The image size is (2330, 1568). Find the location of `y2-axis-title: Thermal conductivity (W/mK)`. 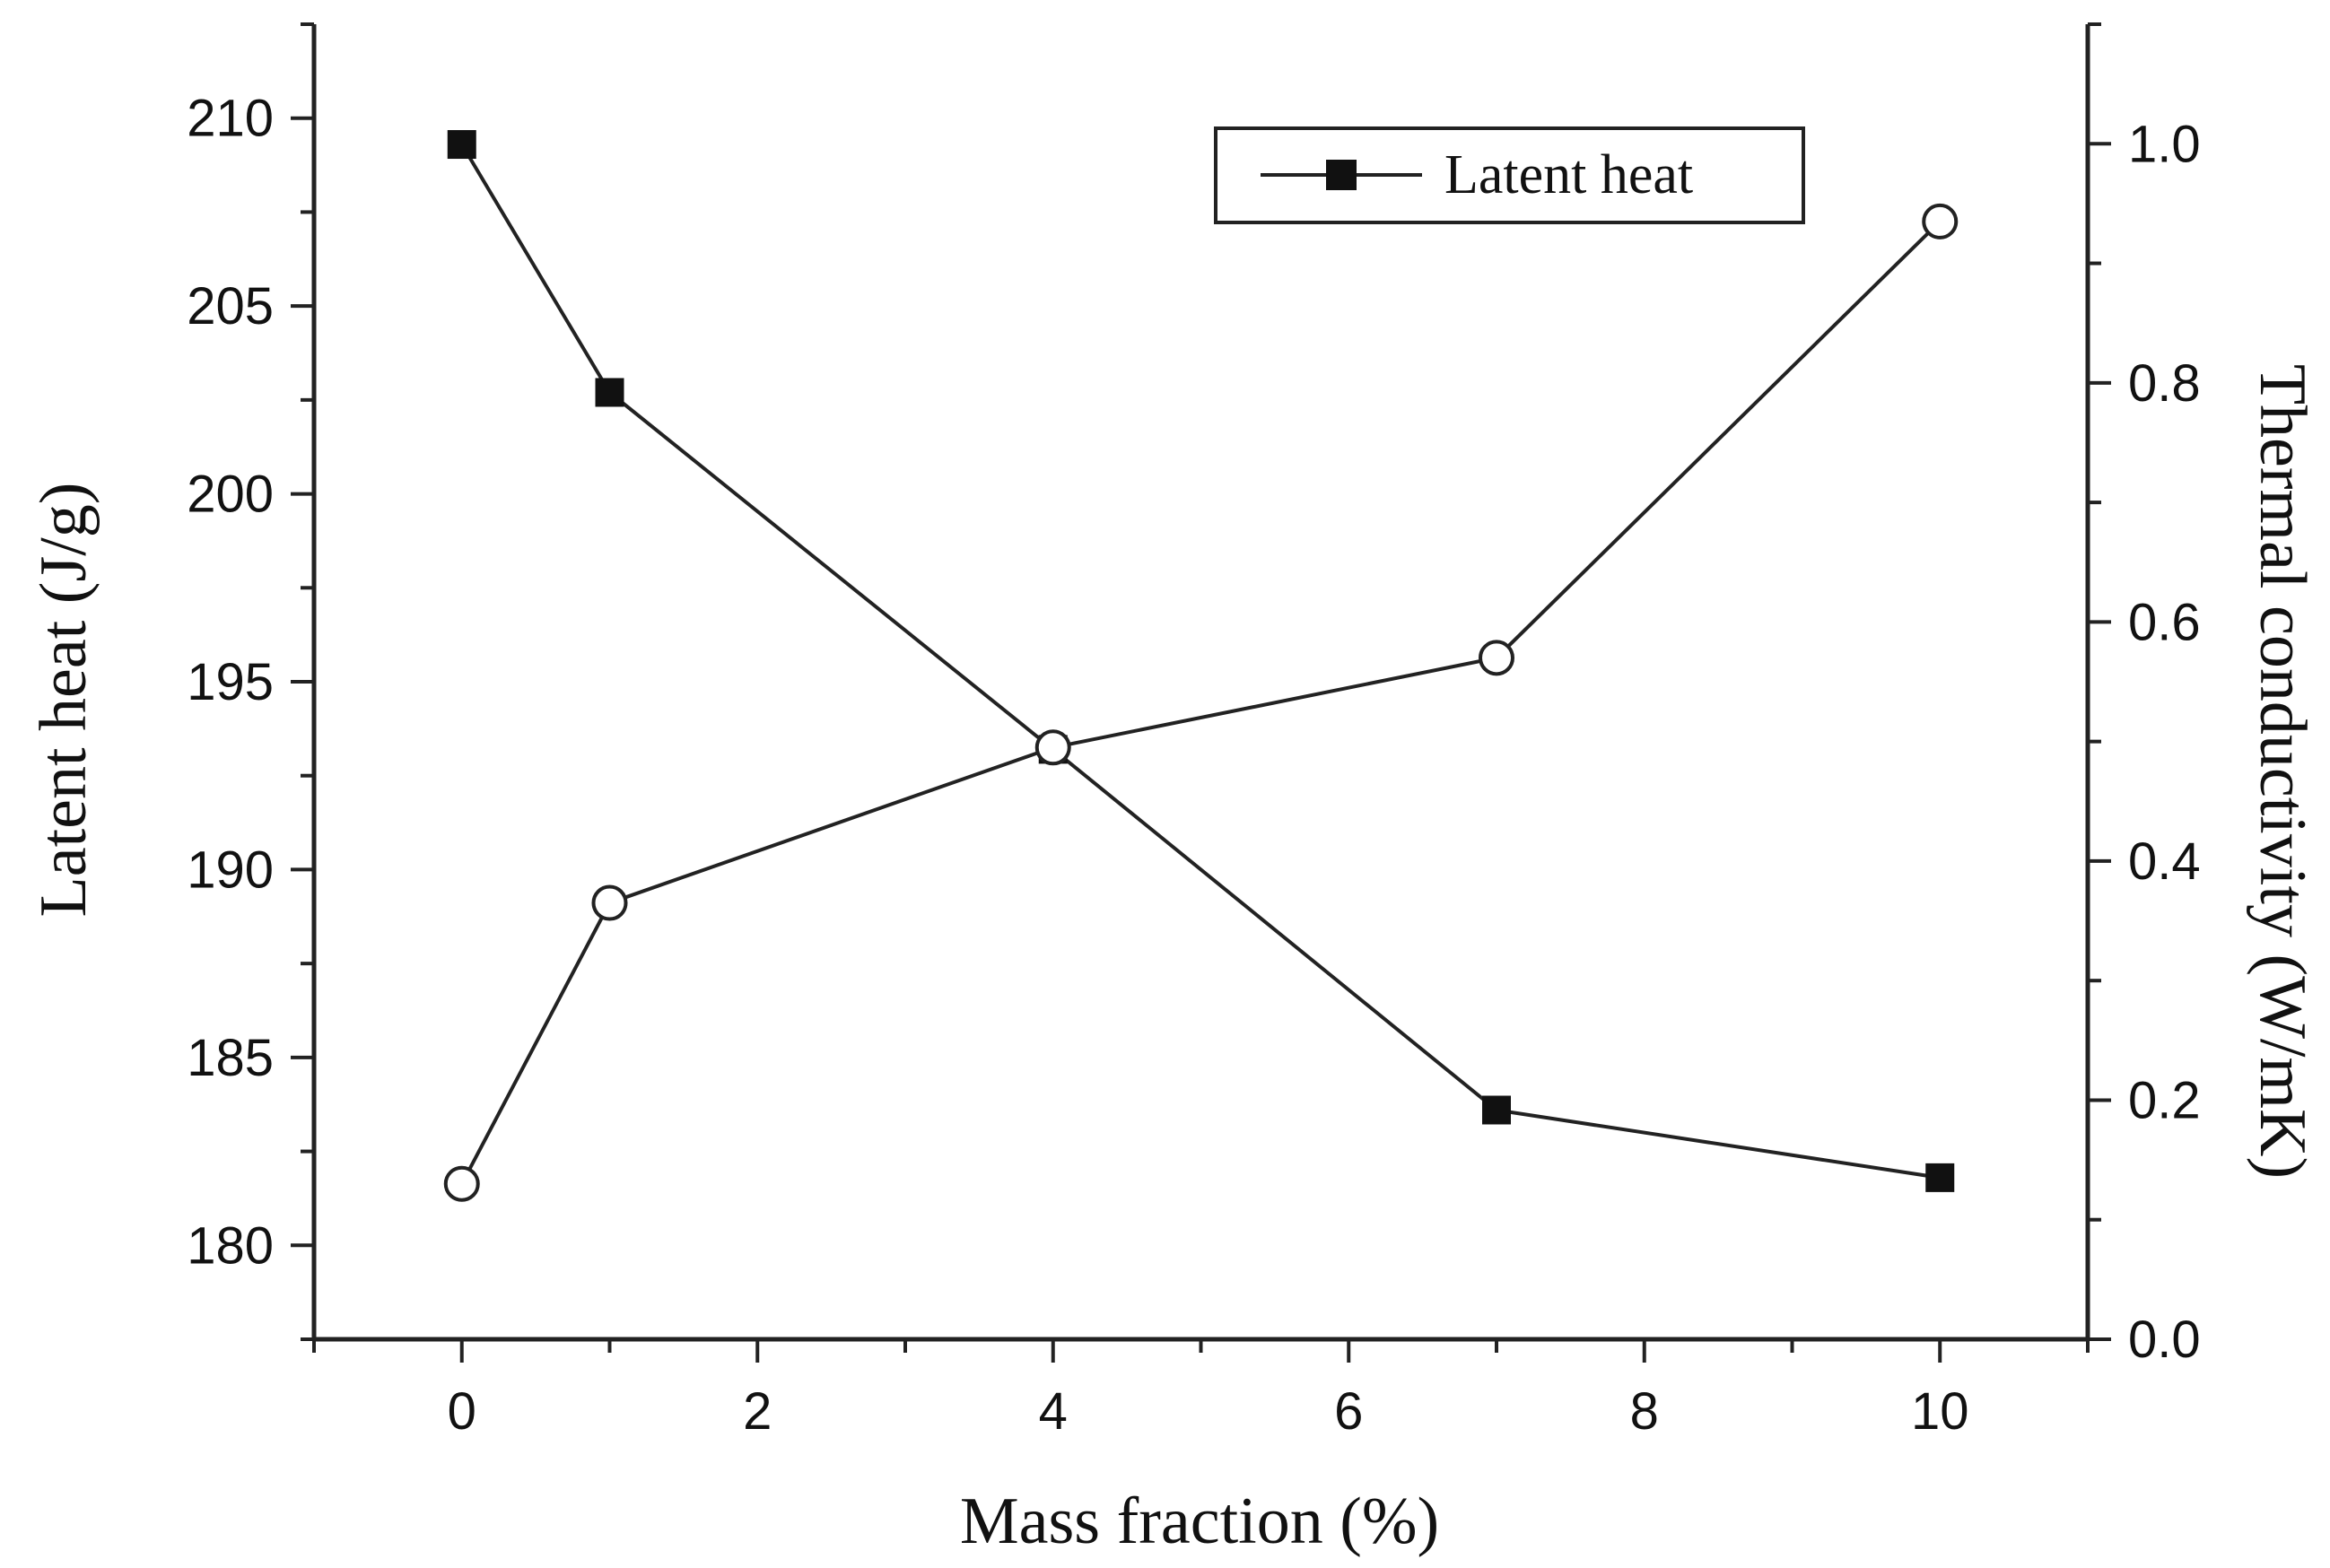

y2-axis-title: Thermal conductivity (W/mK) is located at coordinates (2282, 771).